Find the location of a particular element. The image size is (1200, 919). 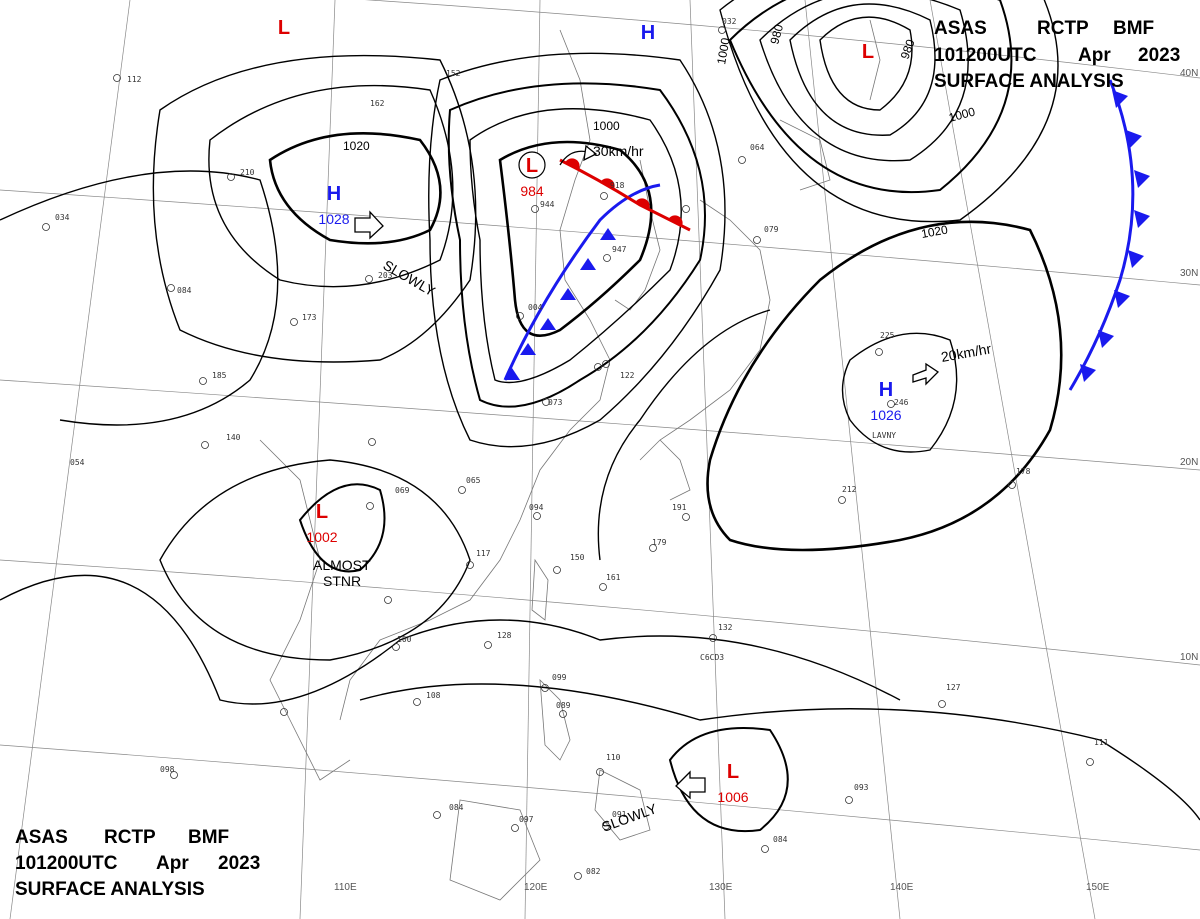

title-top-code-2: RCTP is located at coordinates (1063, 28).